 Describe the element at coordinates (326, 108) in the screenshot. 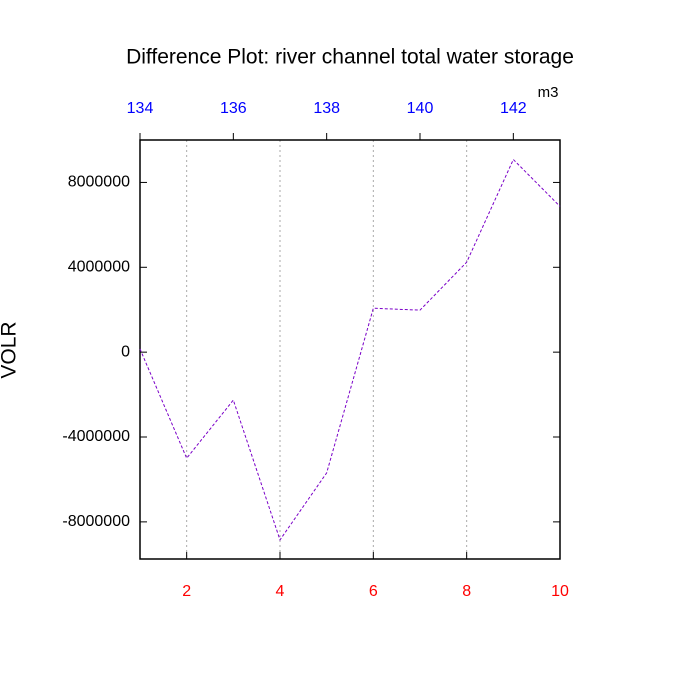

I see `x2-tick-label: 138` at that location.